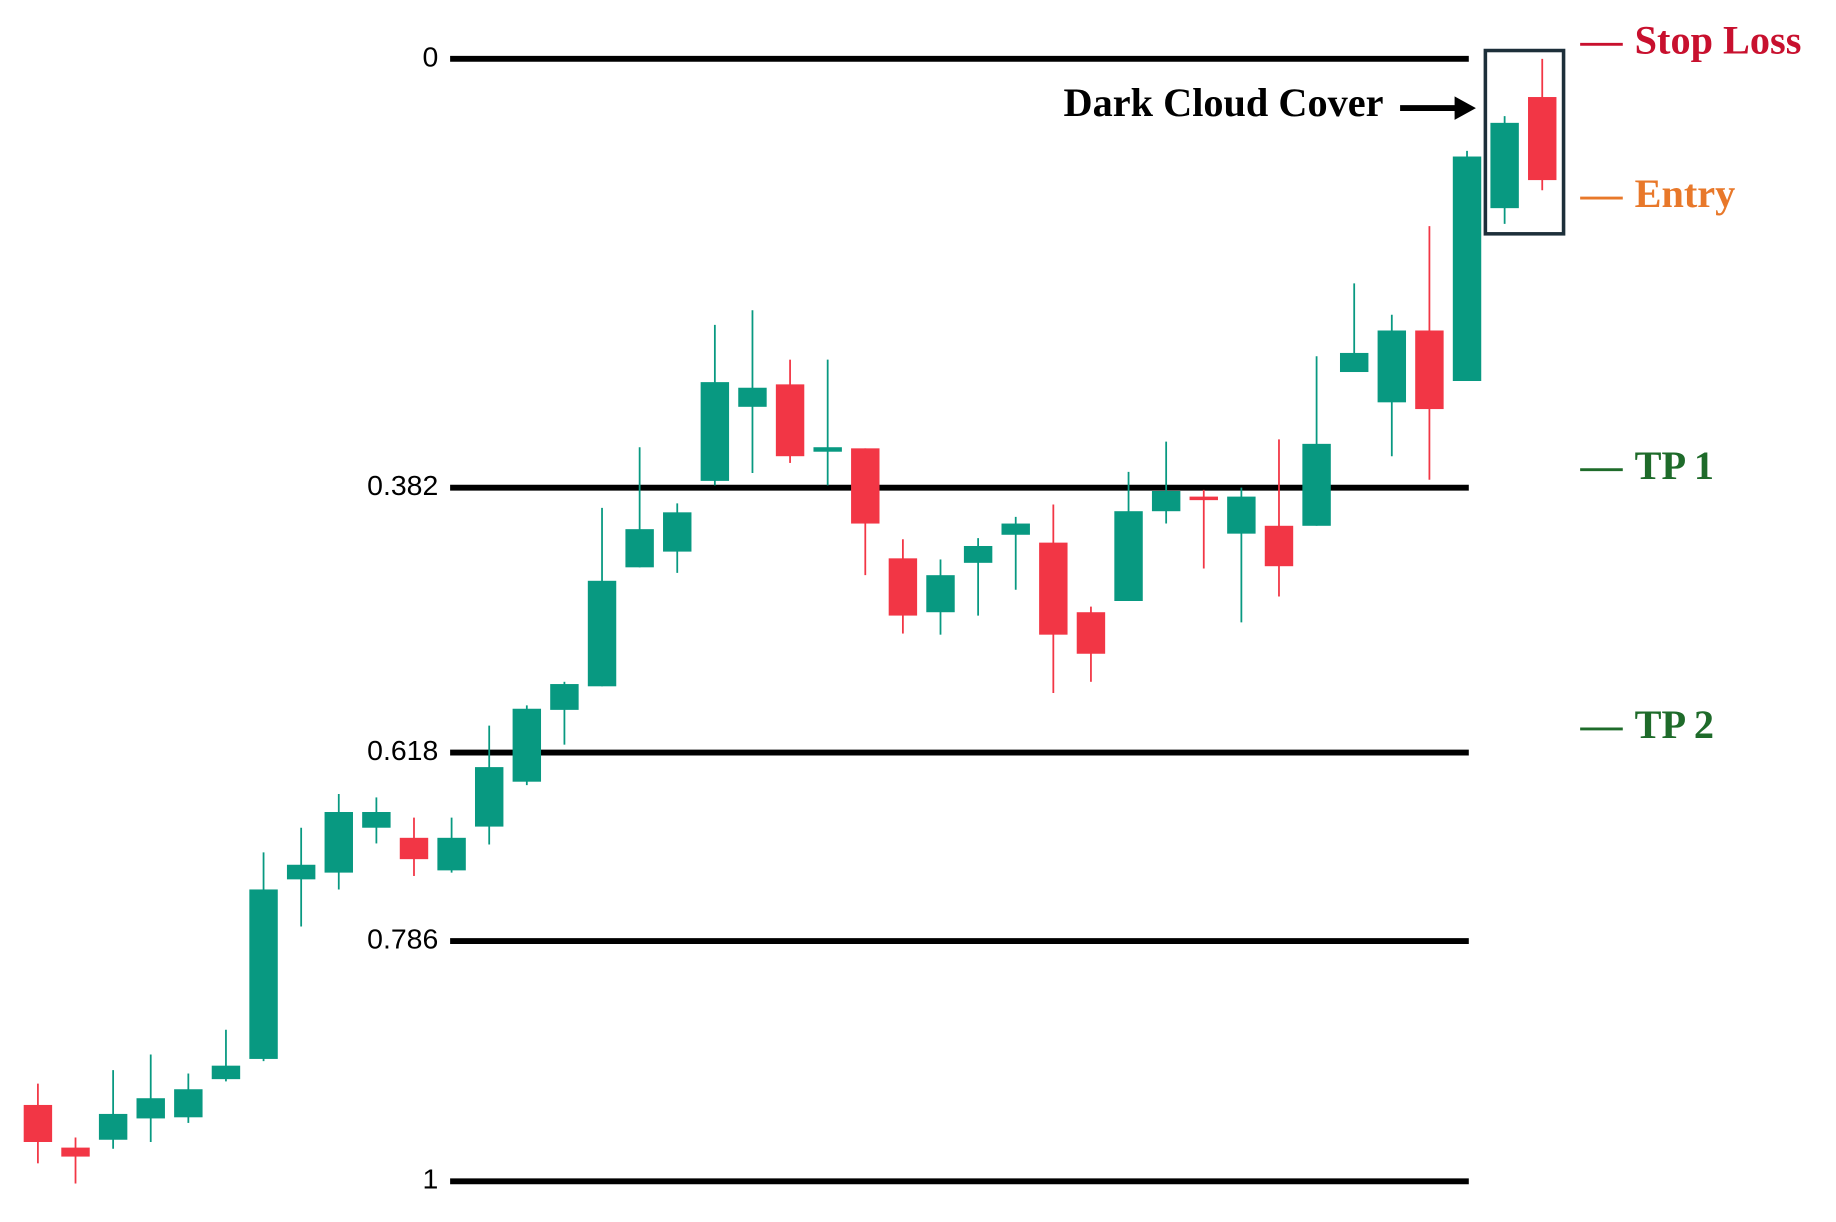  Describe the element at coordinates (1718, 40) in the screenshot. I see `level-label: Stop Loss` at that location.